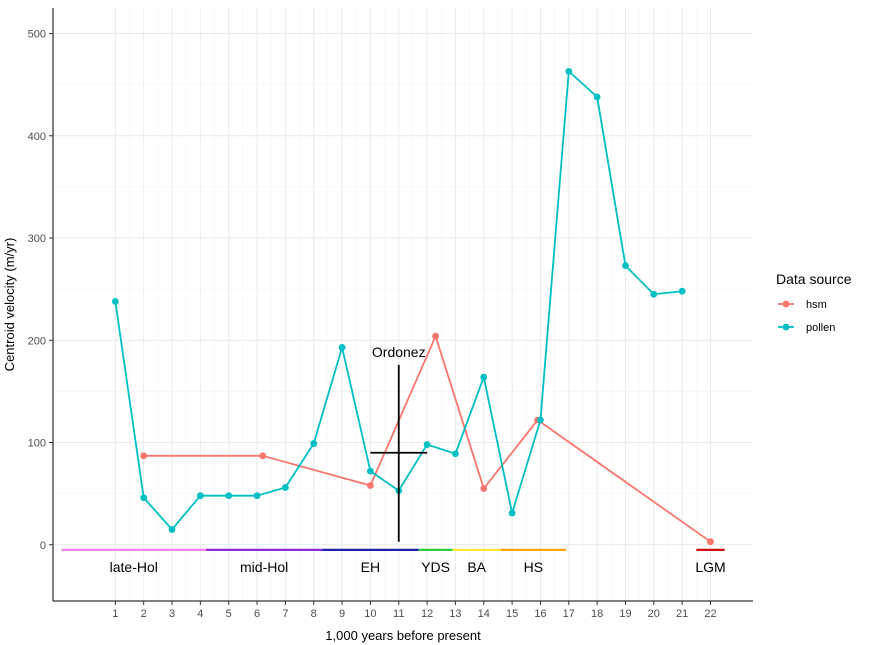 The image size is (871, 645). I want to click on x-tick-label: 8, so click(314, 614).